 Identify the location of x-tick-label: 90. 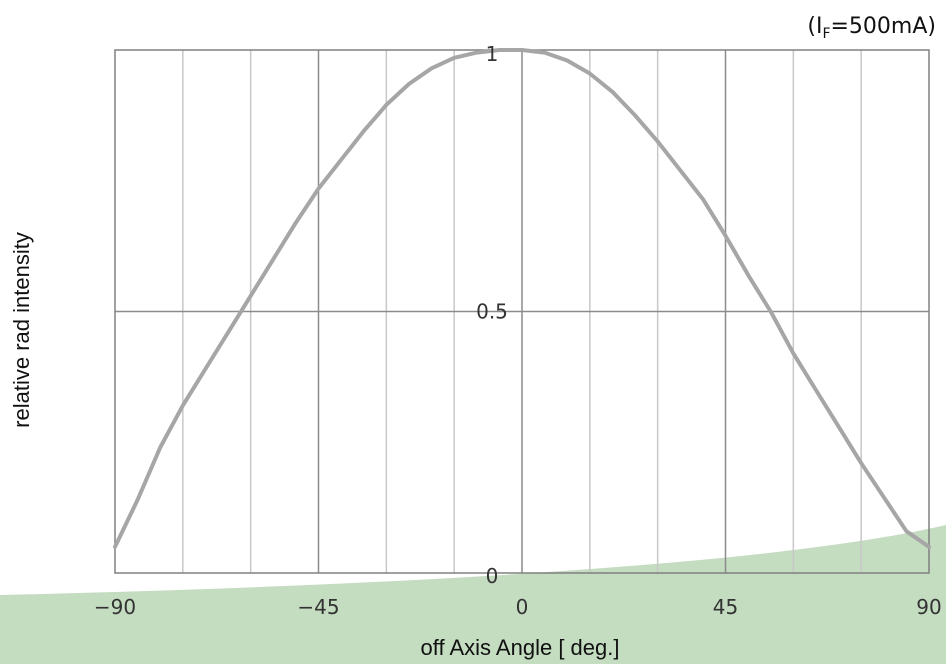
(928, 607).